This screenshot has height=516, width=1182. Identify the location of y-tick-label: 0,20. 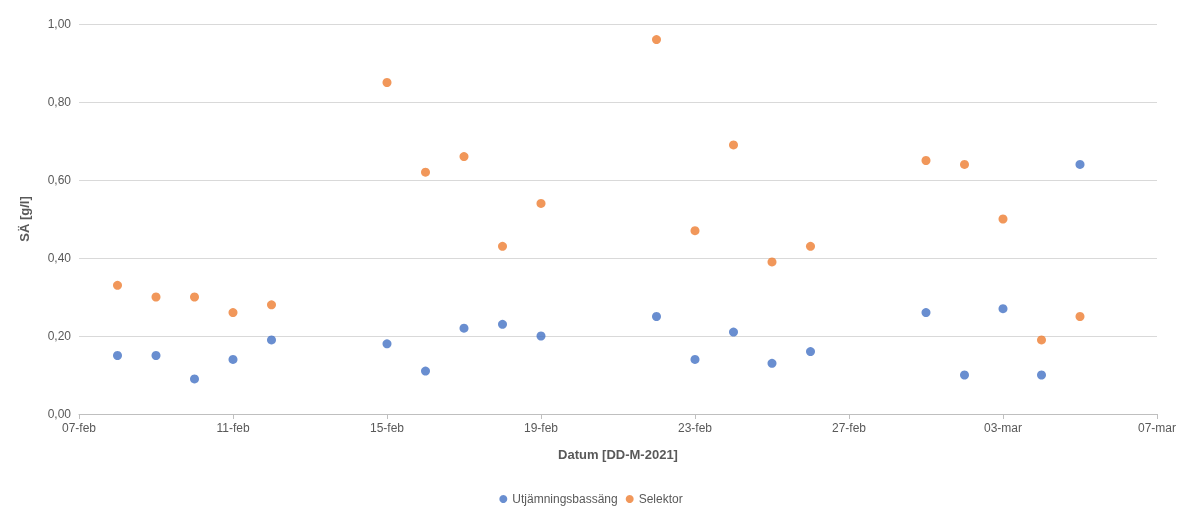
(59, 336).